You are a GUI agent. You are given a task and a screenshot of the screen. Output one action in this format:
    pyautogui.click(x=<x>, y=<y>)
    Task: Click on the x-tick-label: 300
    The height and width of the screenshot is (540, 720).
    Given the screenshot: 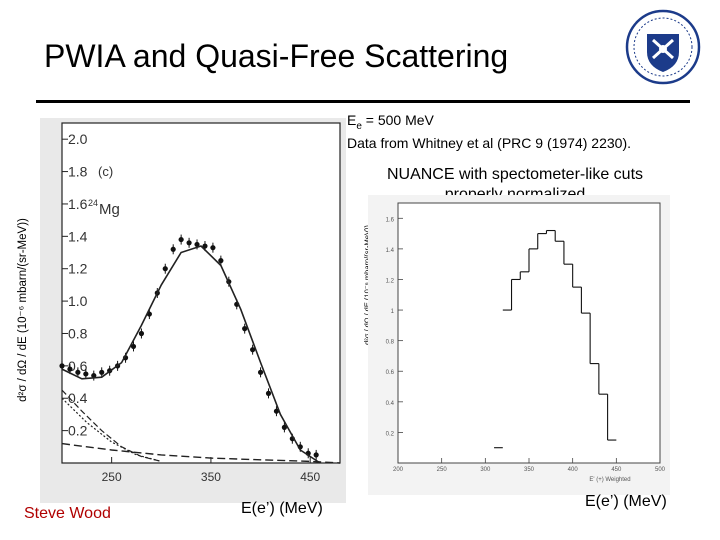 What is the action you would take?
    pyautogui.click(x=485, y=470)
    